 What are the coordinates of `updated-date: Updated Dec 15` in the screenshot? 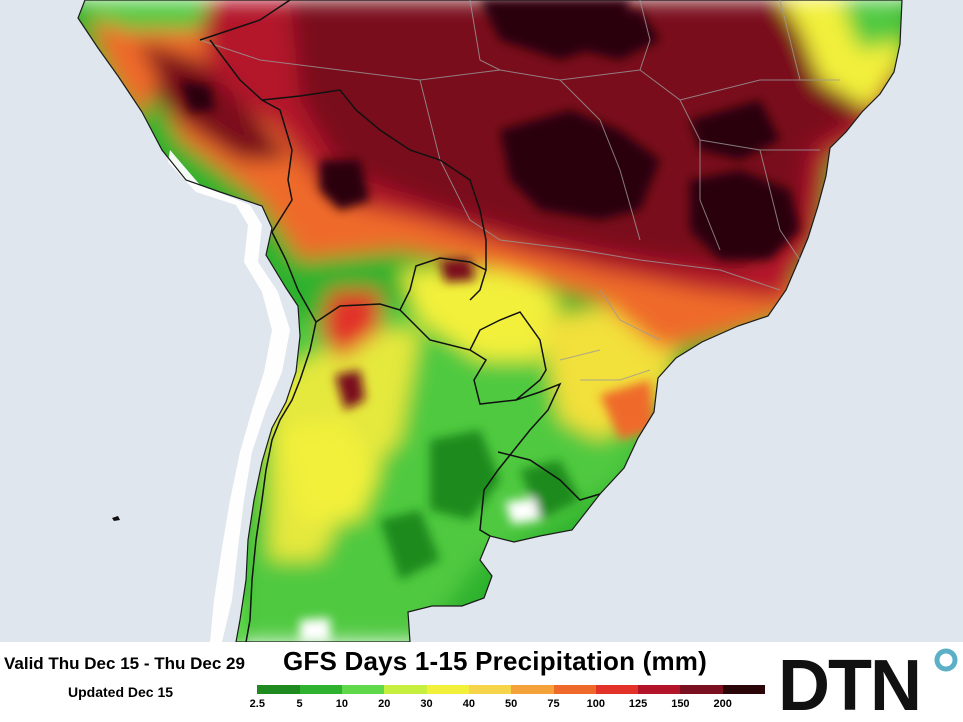 It's located at (121, 692).